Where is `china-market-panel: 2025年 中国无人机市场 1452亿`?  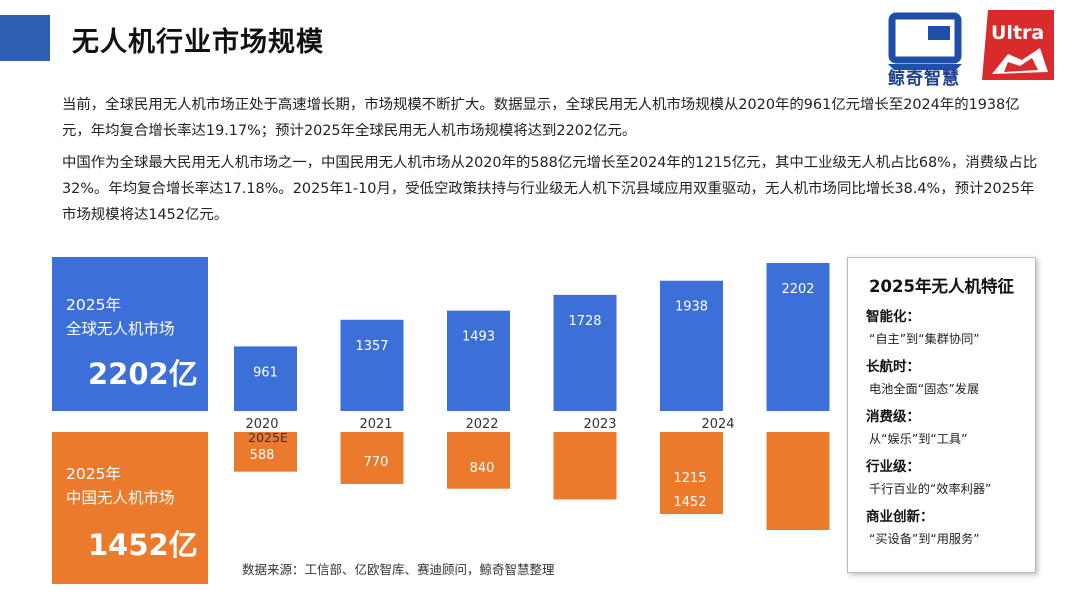 china-market-panel: 2025年 中国无人机市场 1452亿 is located at coordinates (130, 508).